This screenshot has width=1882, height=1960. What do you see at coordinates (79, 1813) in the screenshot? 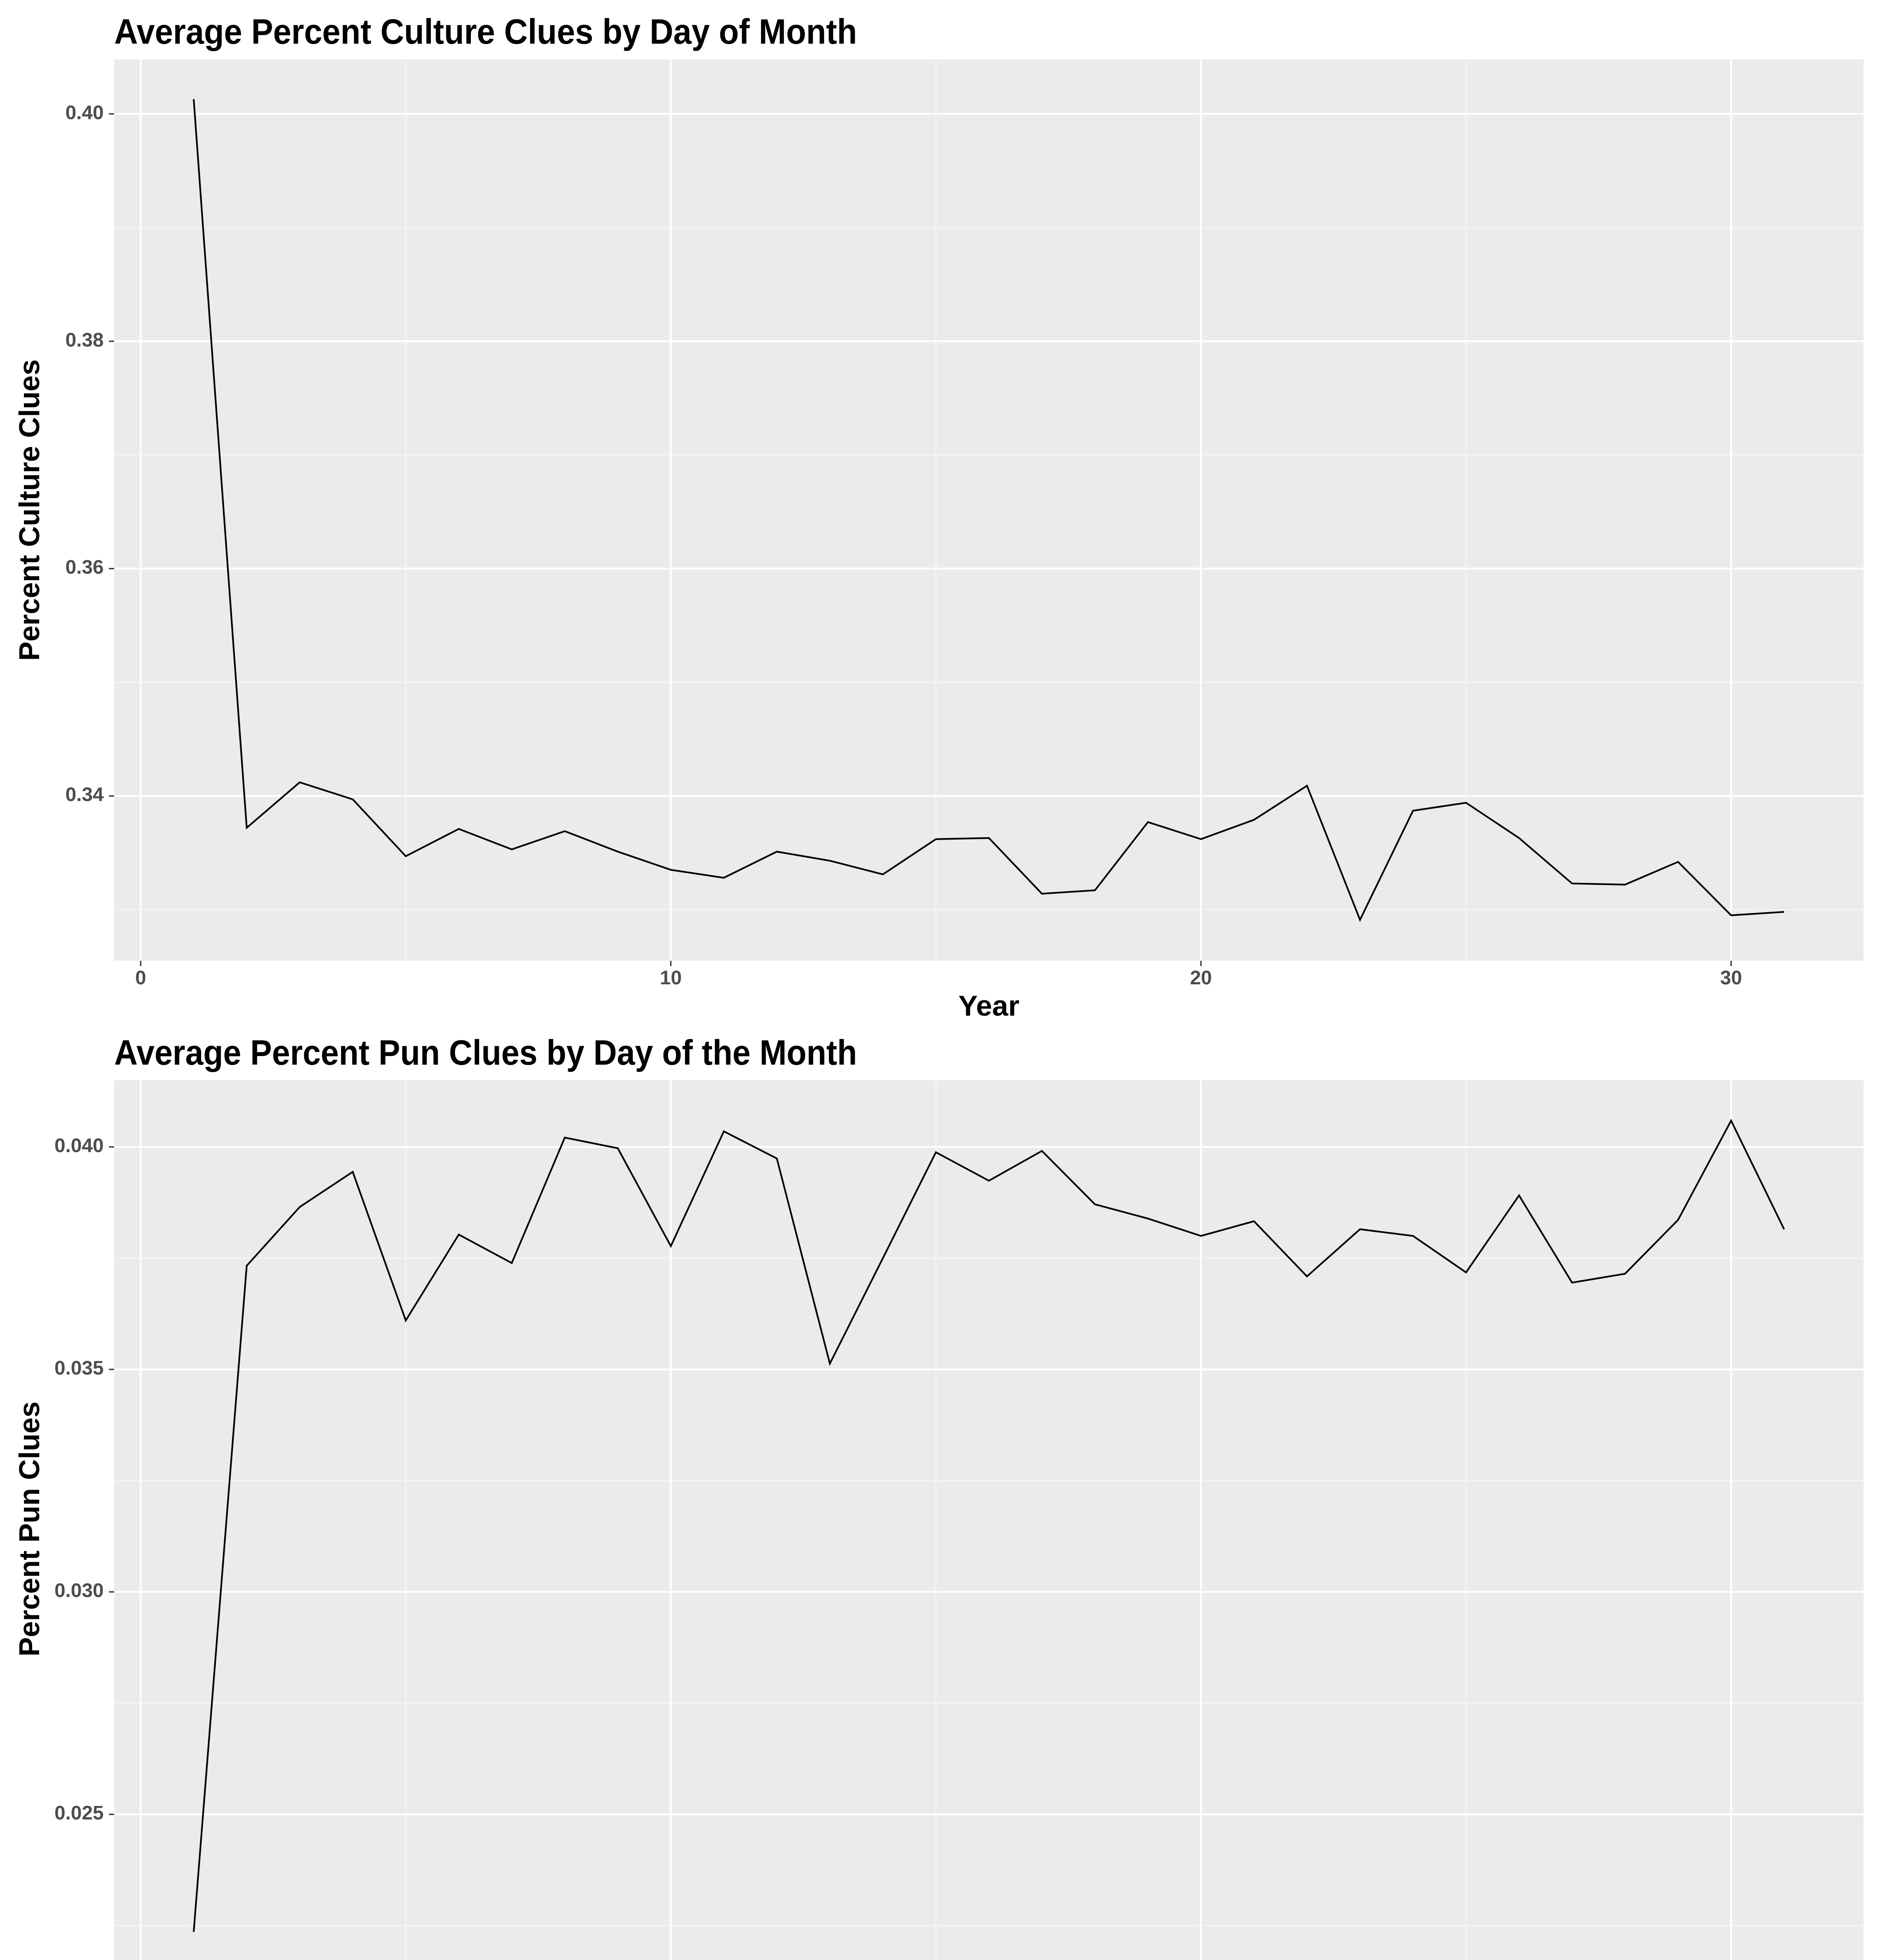
I see `y-tick-label: 0.025` at bounding box center [79, 1813].